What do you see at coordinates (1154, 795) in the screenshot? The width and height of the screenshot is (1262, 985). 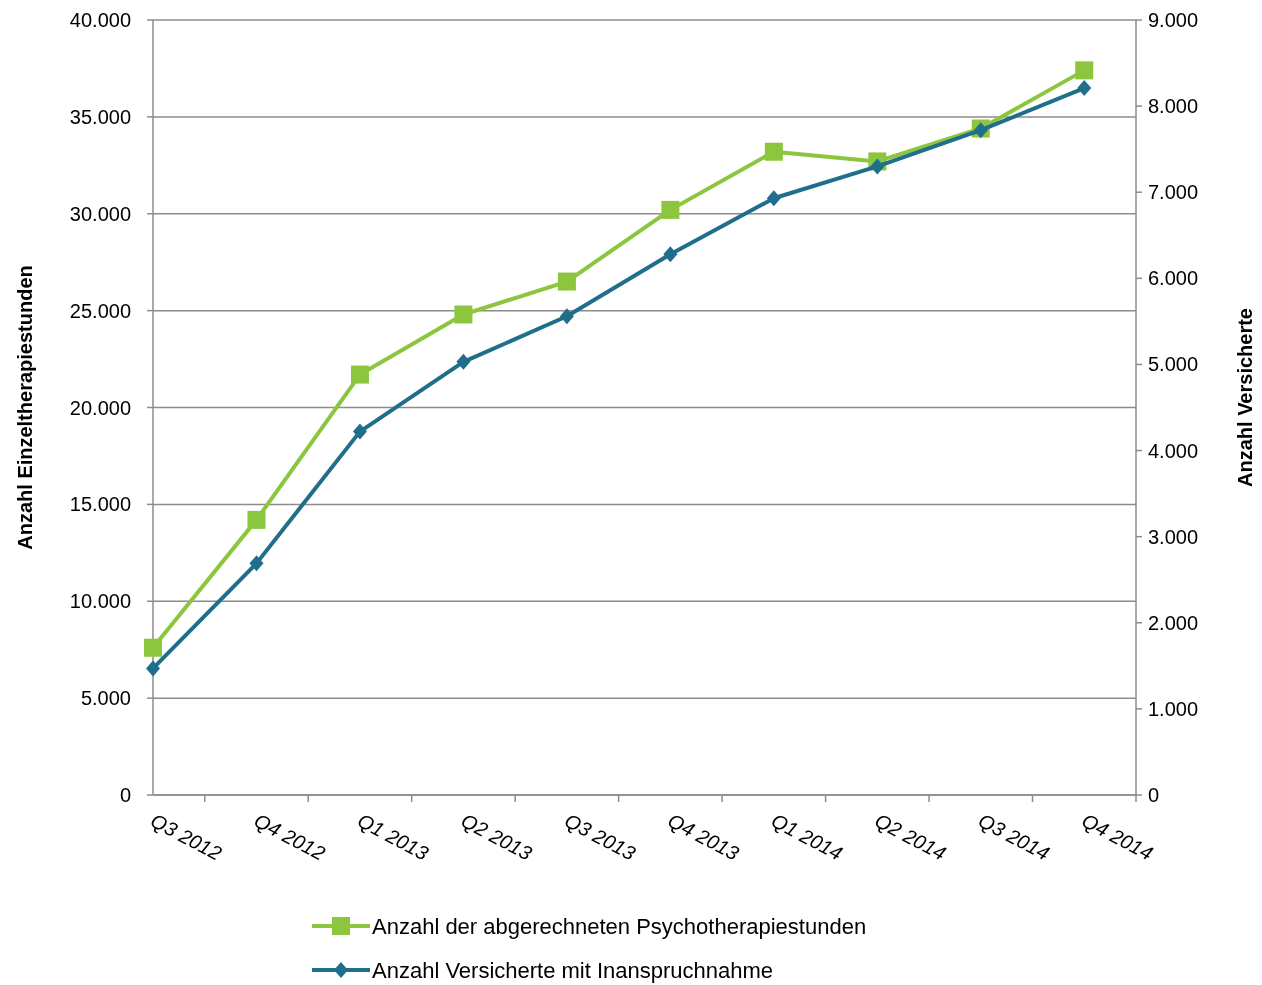 I see `y2-tick-label: 0` at bounding box center [1154, 795].